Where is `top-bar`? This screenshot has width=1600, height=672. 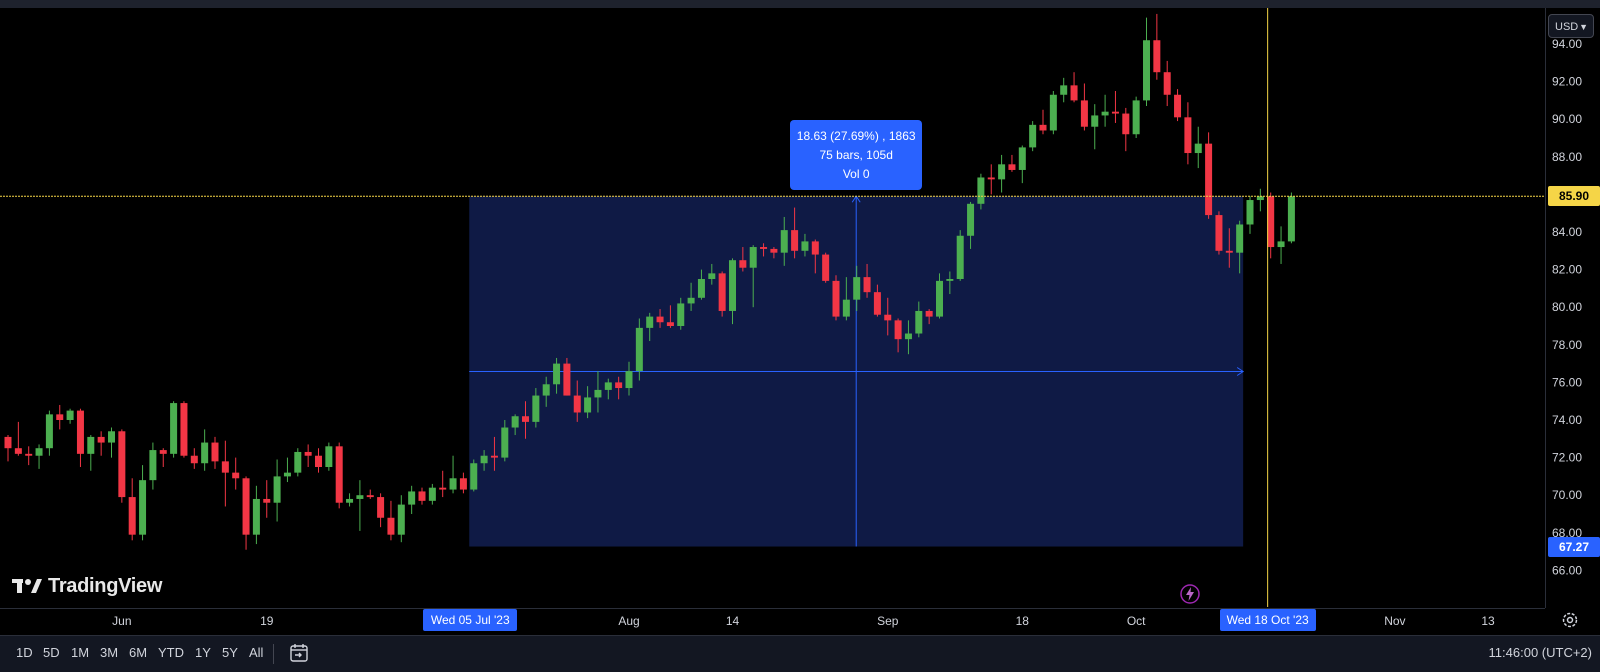
top-bar is located at coordinates (800, 4).